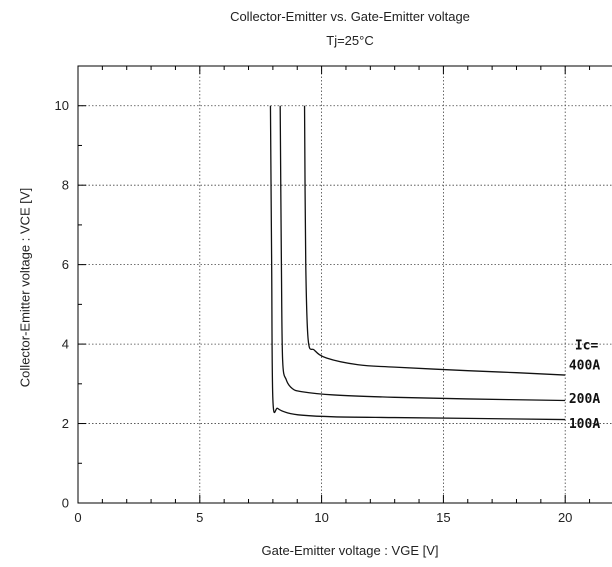  I want to click on y-tick-label: 8, so click(65, 185).